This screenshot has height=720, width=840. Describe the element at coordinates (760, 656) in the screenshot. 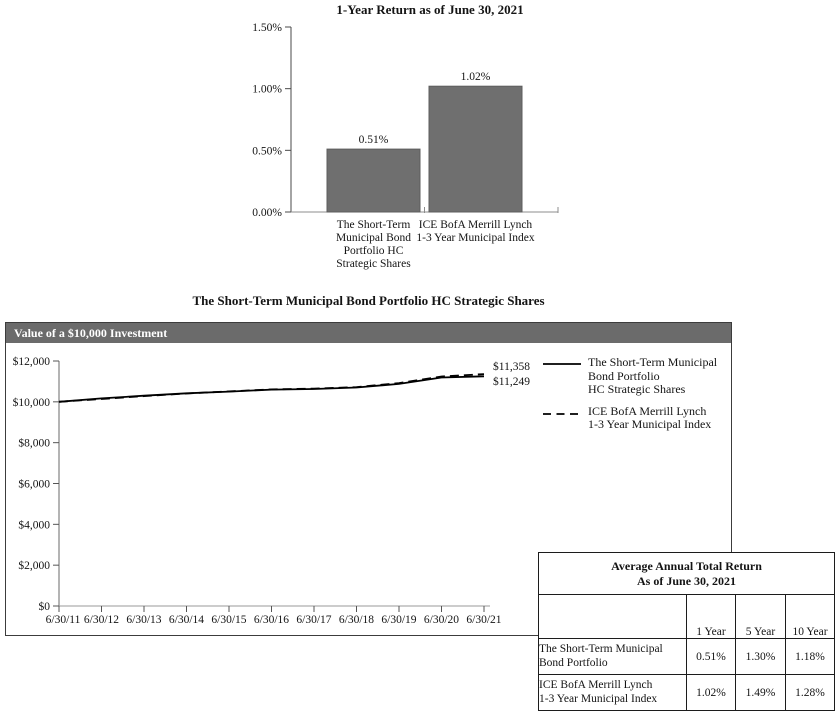

I see `portfolio-5-year-return: 1.30%` at that location.